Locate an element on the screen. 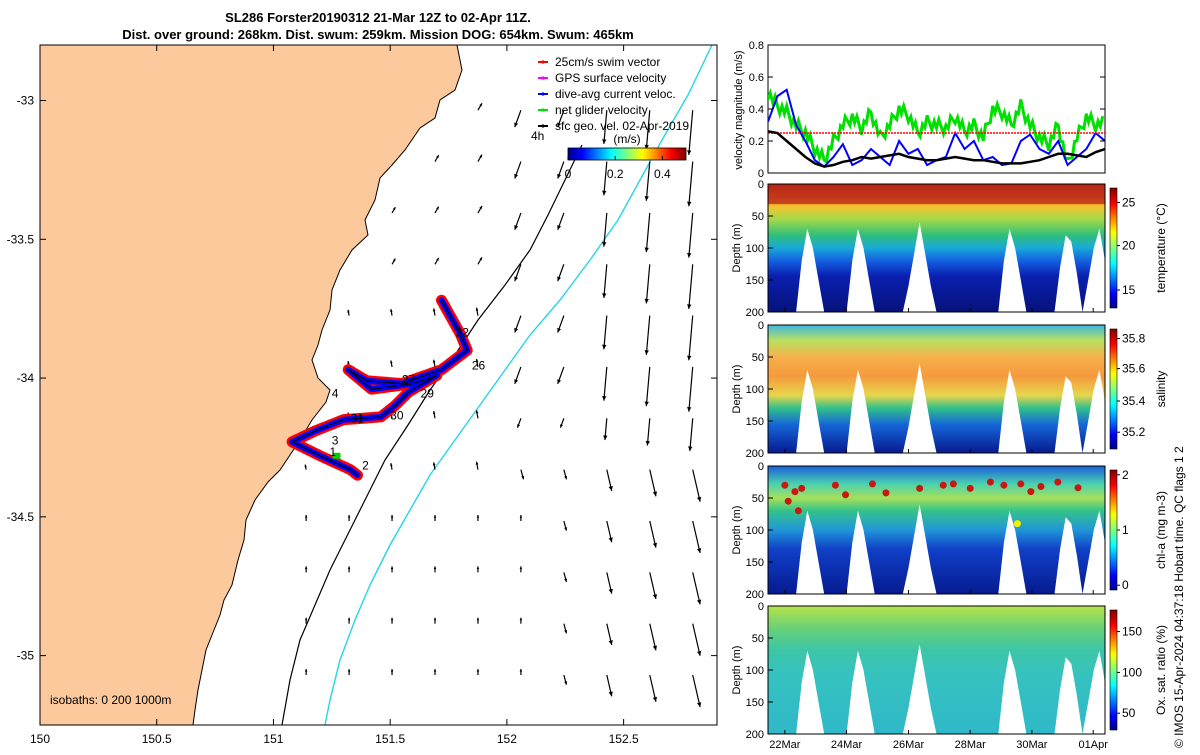 This screenshot has width=1200, height=755. track-day-labels: 22 26 27 29 30 4 31 31 2 is located at coordinates (407, 398).